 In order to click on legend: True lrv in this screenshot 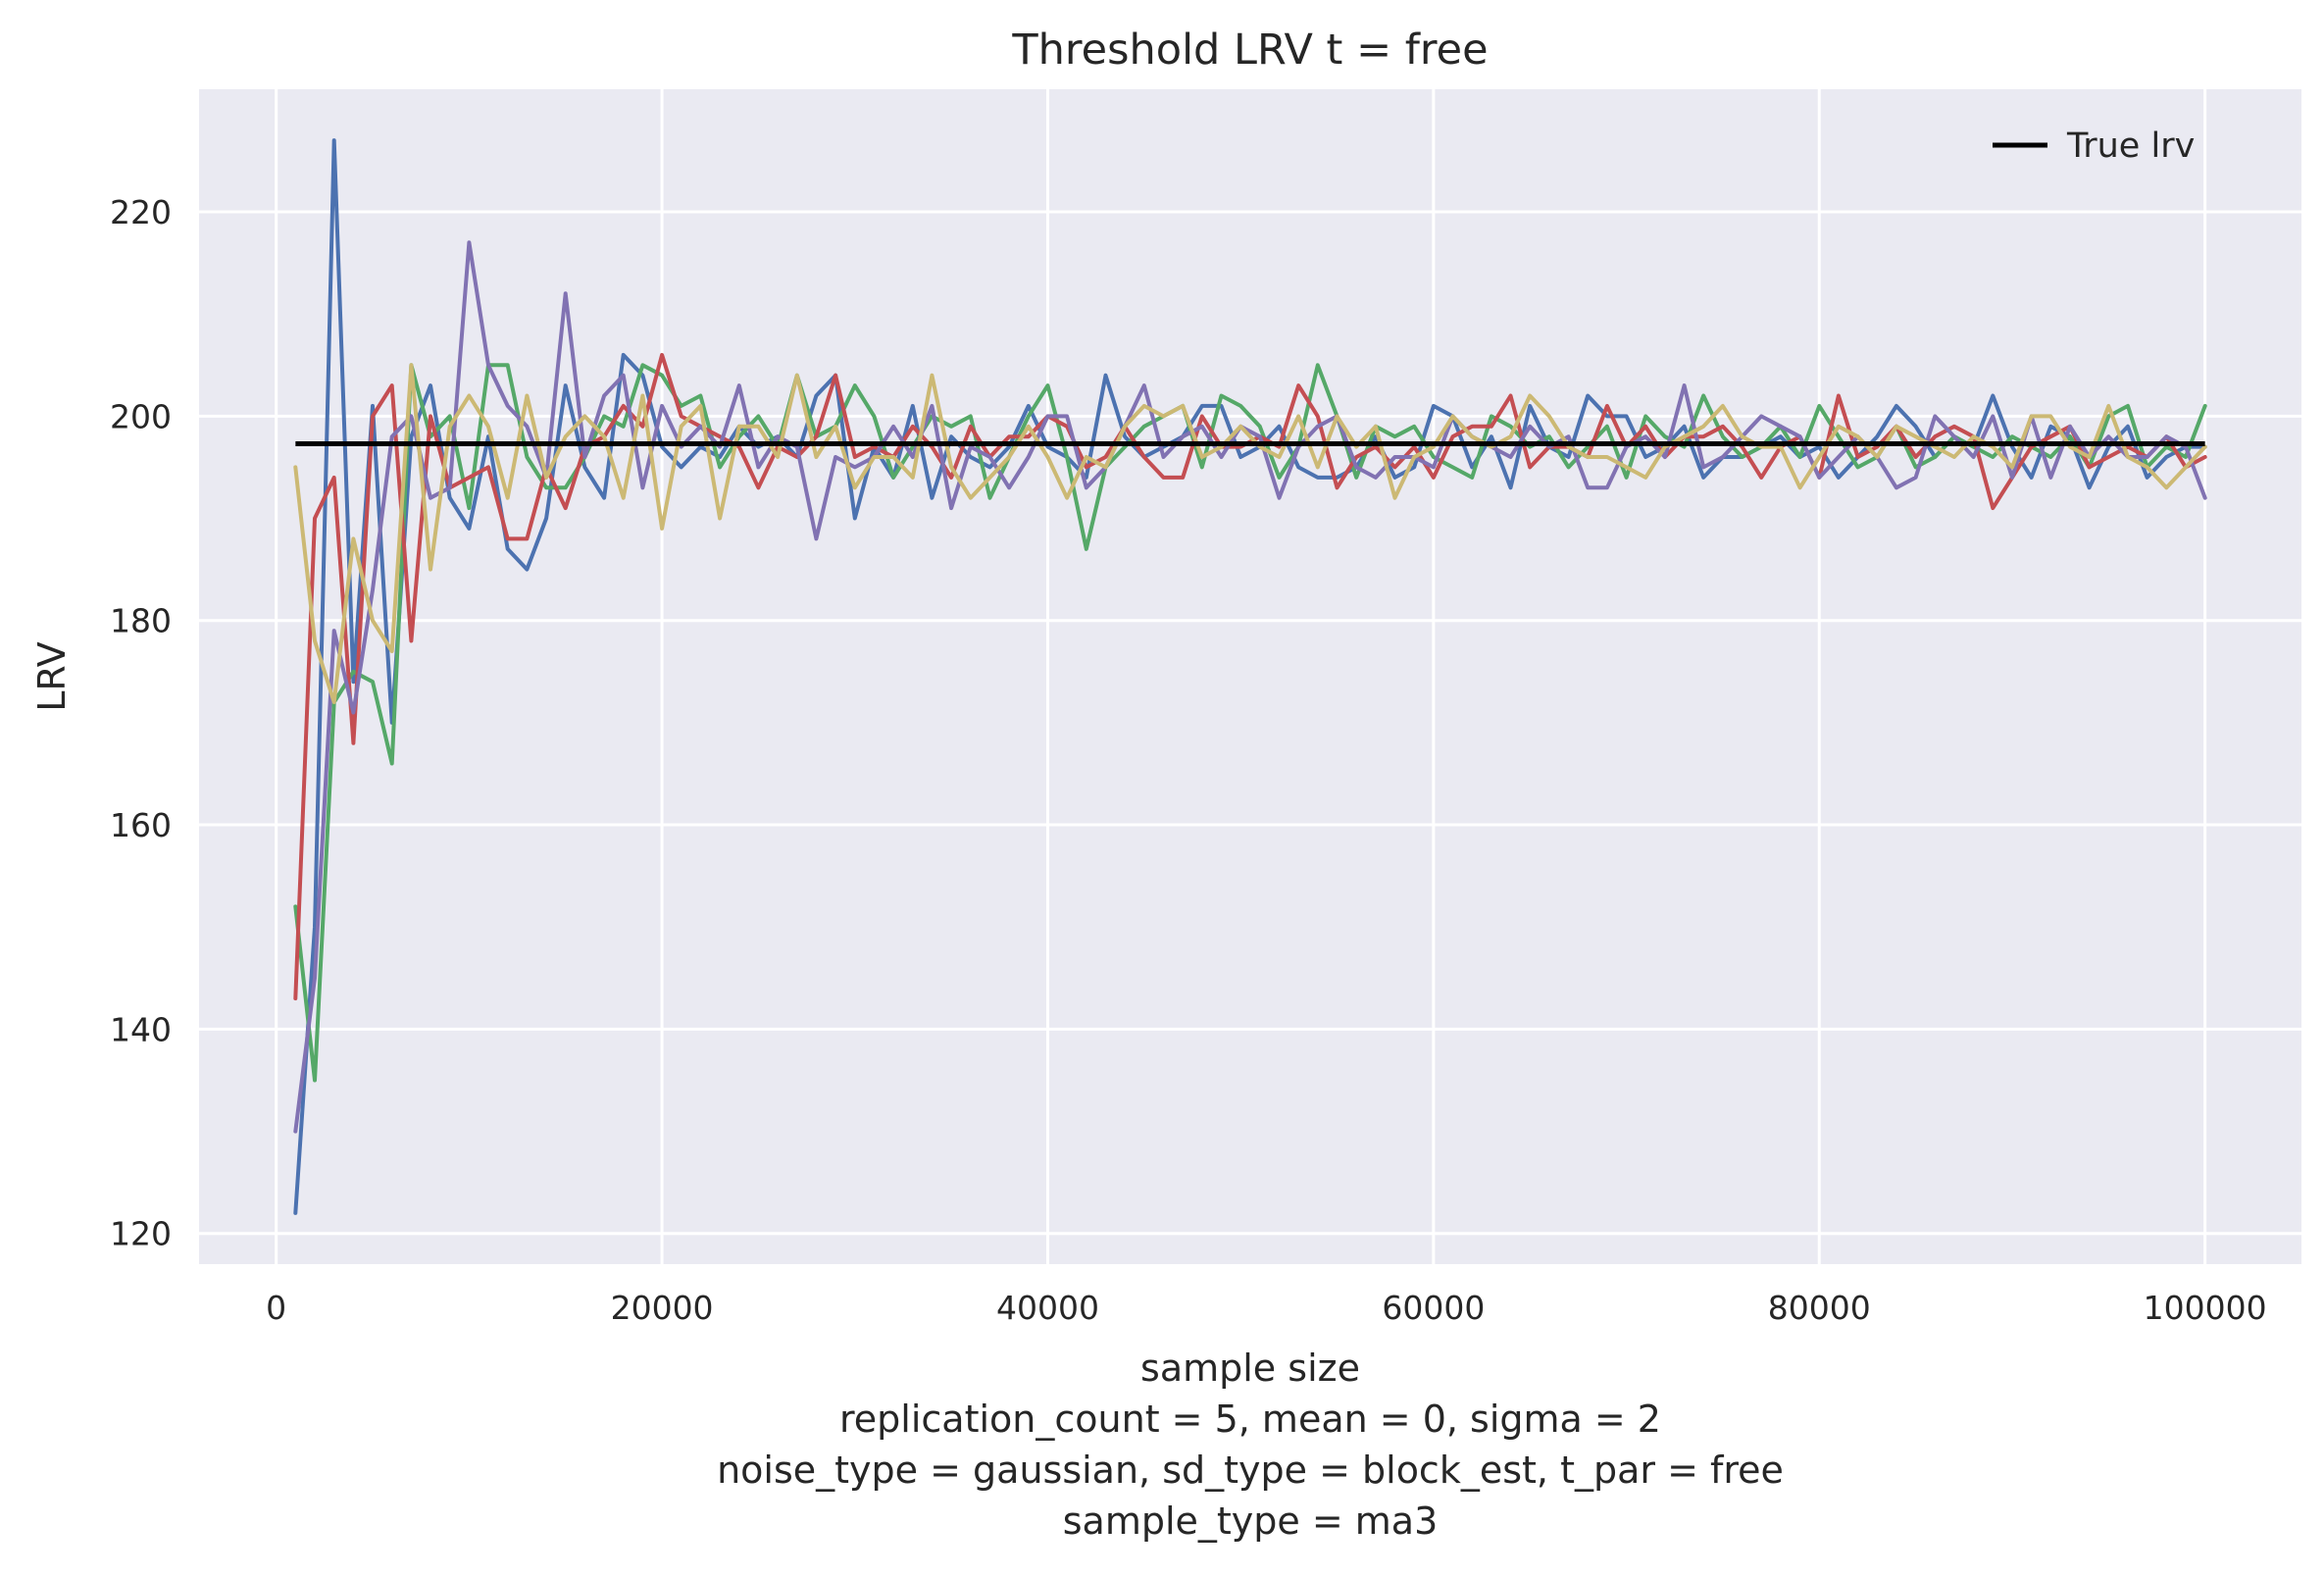, I will do `click(2094, 146)`.